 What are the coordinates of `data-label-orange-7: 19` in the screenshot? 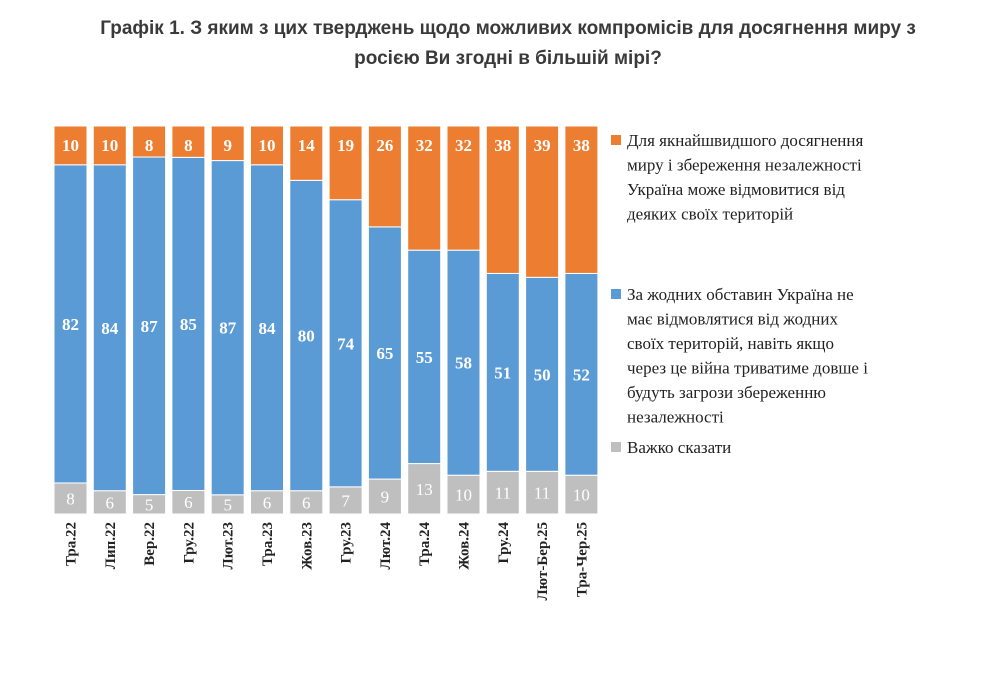 It's located at (345, 145).